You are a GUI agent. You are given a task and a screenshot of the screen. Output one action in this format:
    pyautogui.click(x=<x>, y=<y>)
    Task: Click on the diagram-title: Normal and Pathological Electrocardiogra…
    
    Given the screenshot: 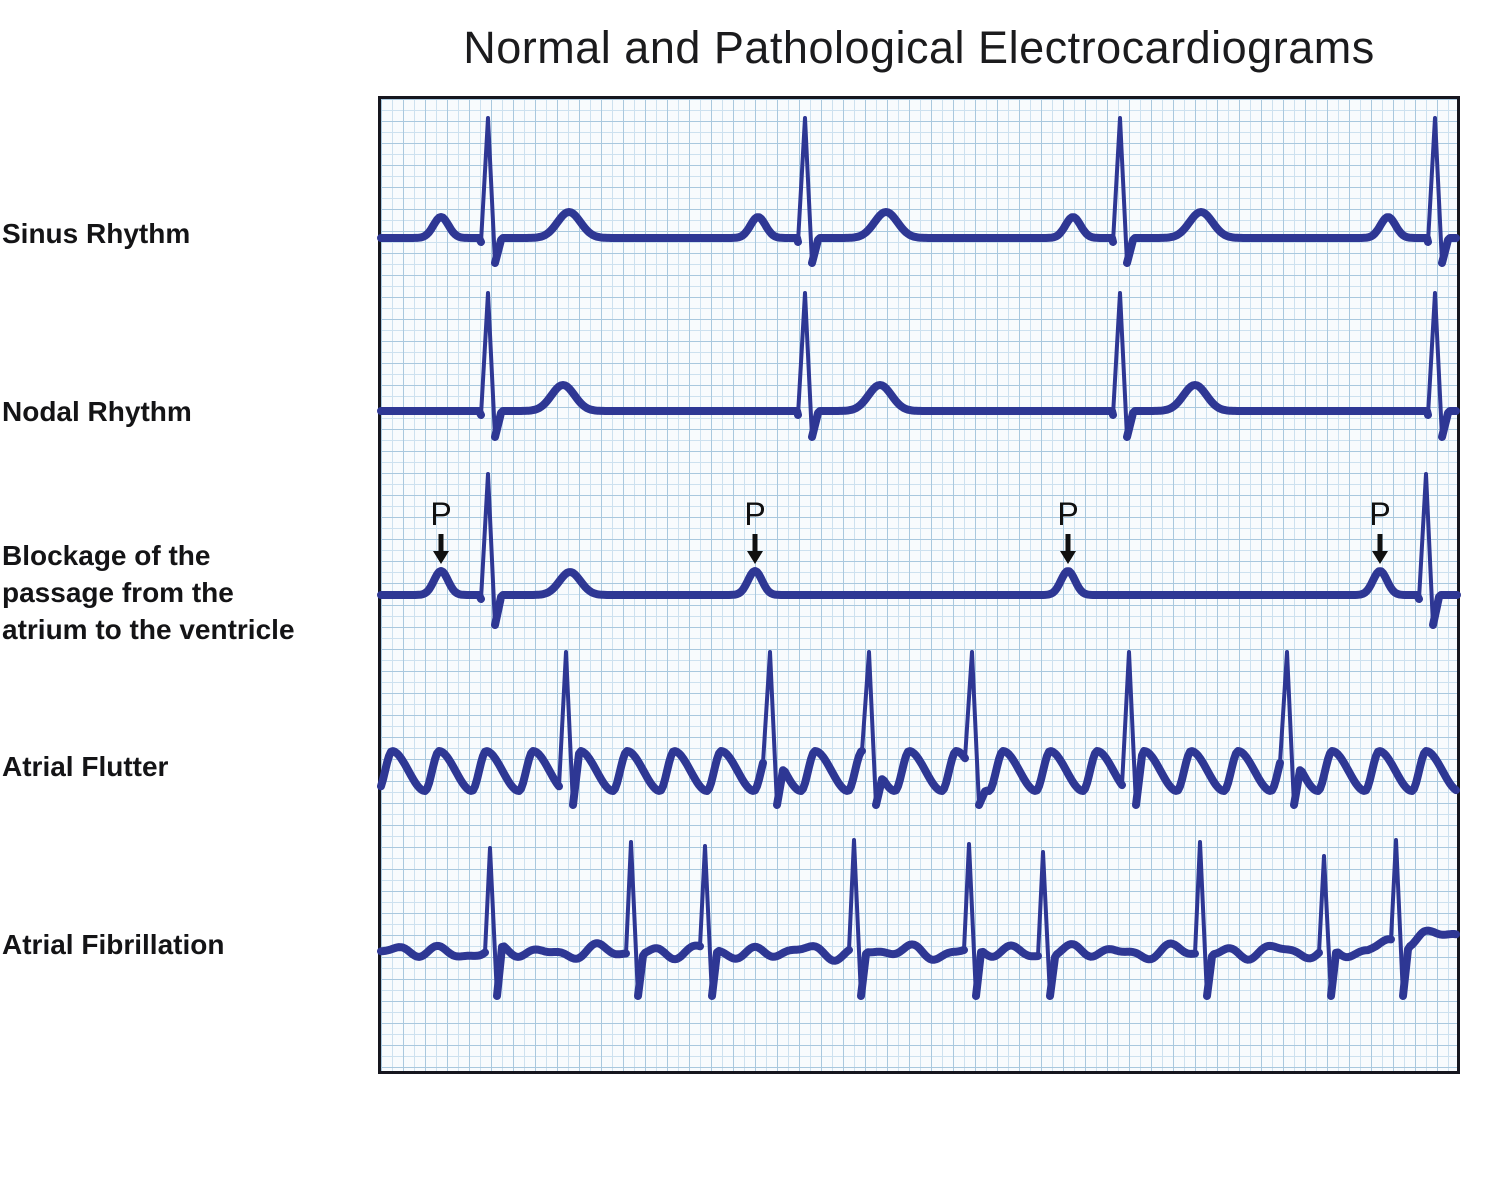 What is the action you would take?
    pyautogui.click(x=919, y=47)
    